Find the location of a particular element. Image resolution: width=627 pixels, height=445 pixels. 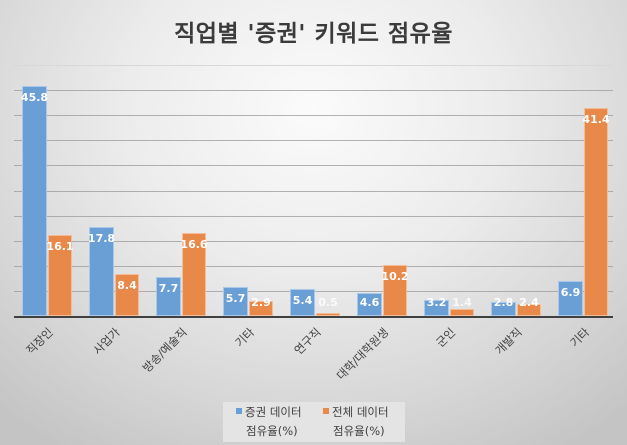

data-label: 2.4 is located at coordinates (529, 302).